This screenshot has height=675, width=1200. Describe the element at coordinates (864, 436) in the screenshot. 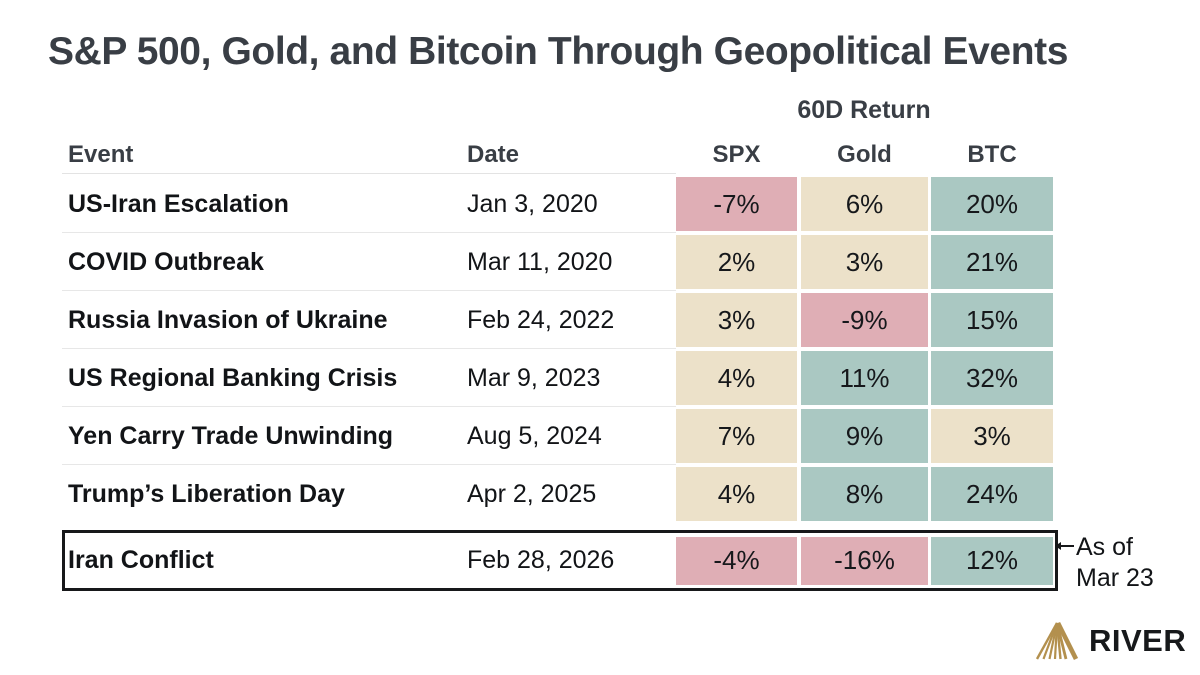

I see `gold-return-cell: 9%` at that location.